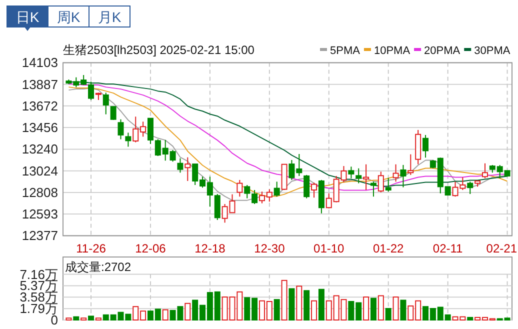 The height and width of the screenshot is (329, 518). What do you see at coordinates (329, 249) in the screenshot?
I see `x-tick-label: 01-10` at bounding box center [329, 249].